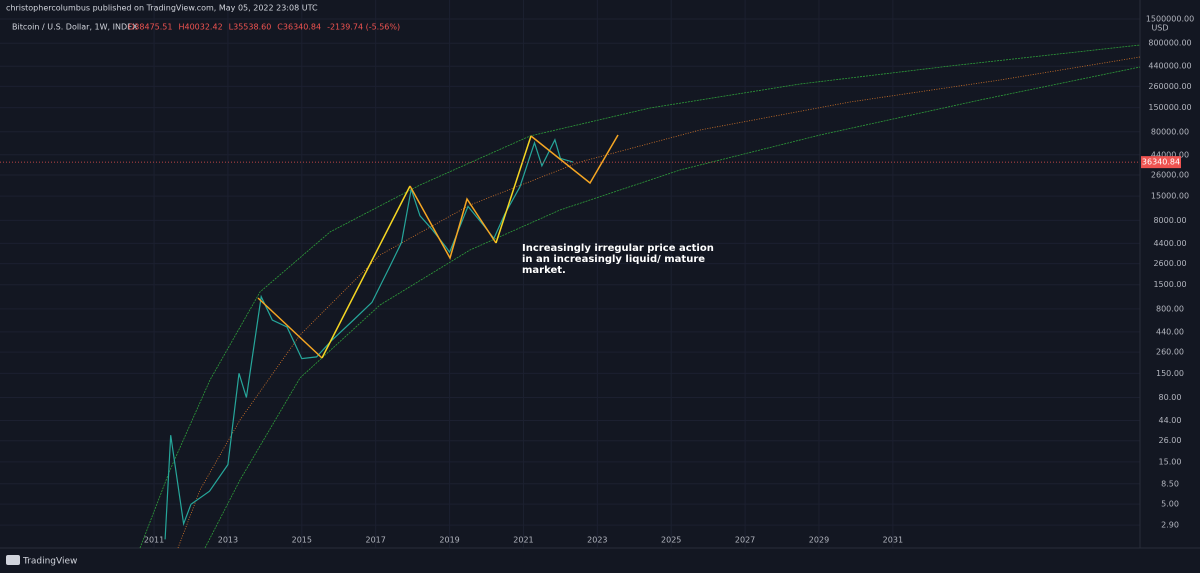 The width and height of the screenshot is (1200, 573). I want to click on y-tick-label: 260000.00, so click(1169, 86).